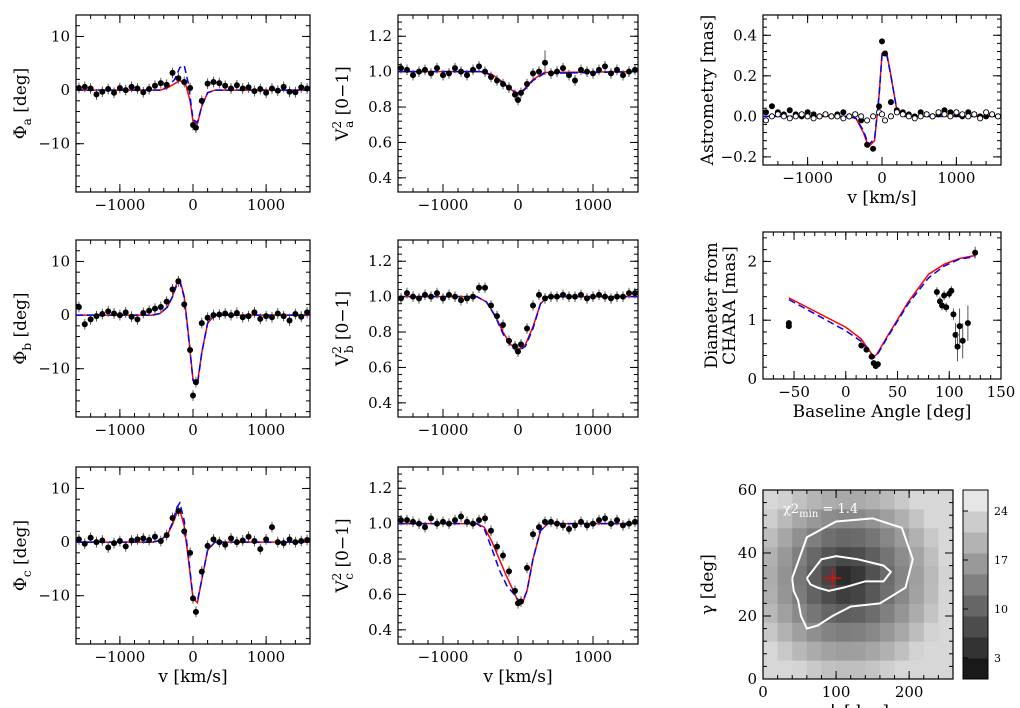 The width and height of the screenshot is (1020, 708). What do you see at coordinates (858, 705) in the screenshot?
I see `x-axis-label: ϕ [deg]` at bounding box center [858, 705].